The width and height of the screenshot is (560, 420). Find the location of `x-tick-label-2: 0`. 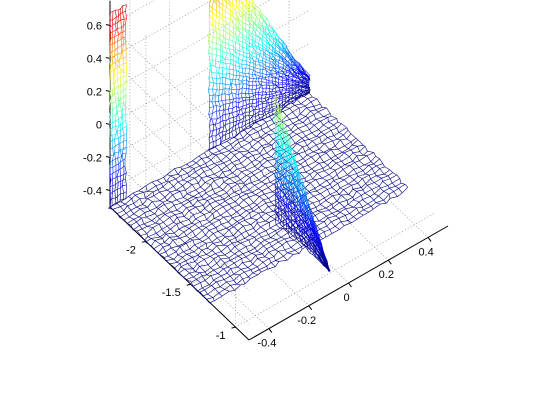

x-tick-label-2: 0 is located at coordinates (346, 298).